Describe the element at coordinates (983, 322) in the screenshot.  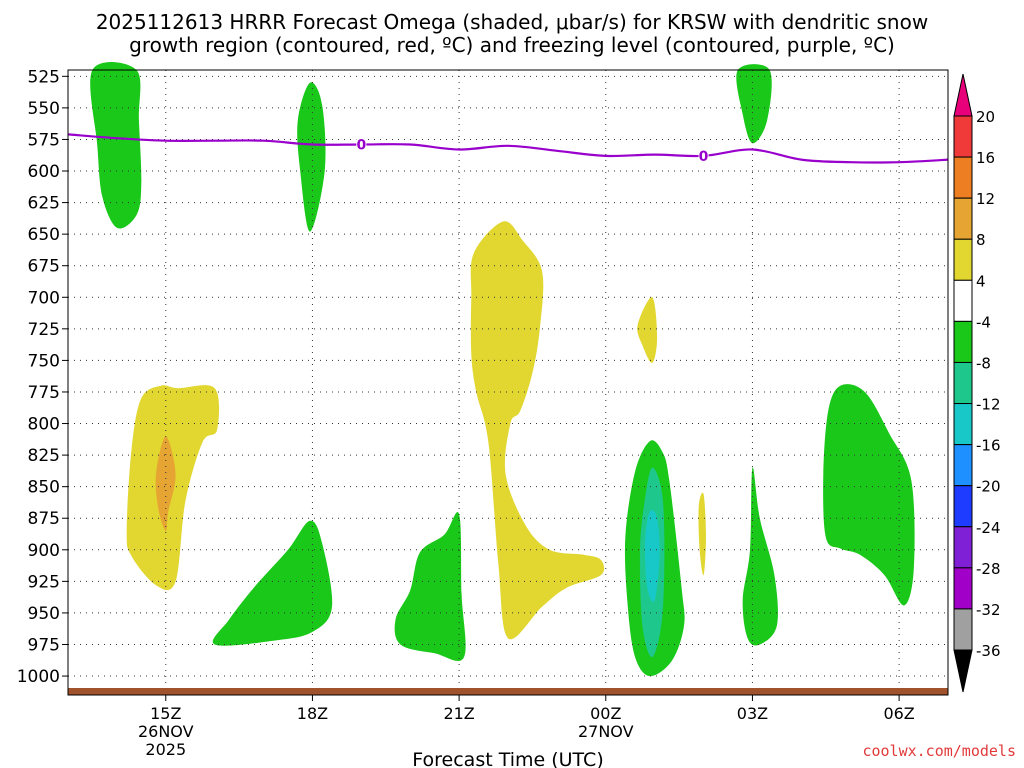
I see `colorbar-label-5: -4` at that location.